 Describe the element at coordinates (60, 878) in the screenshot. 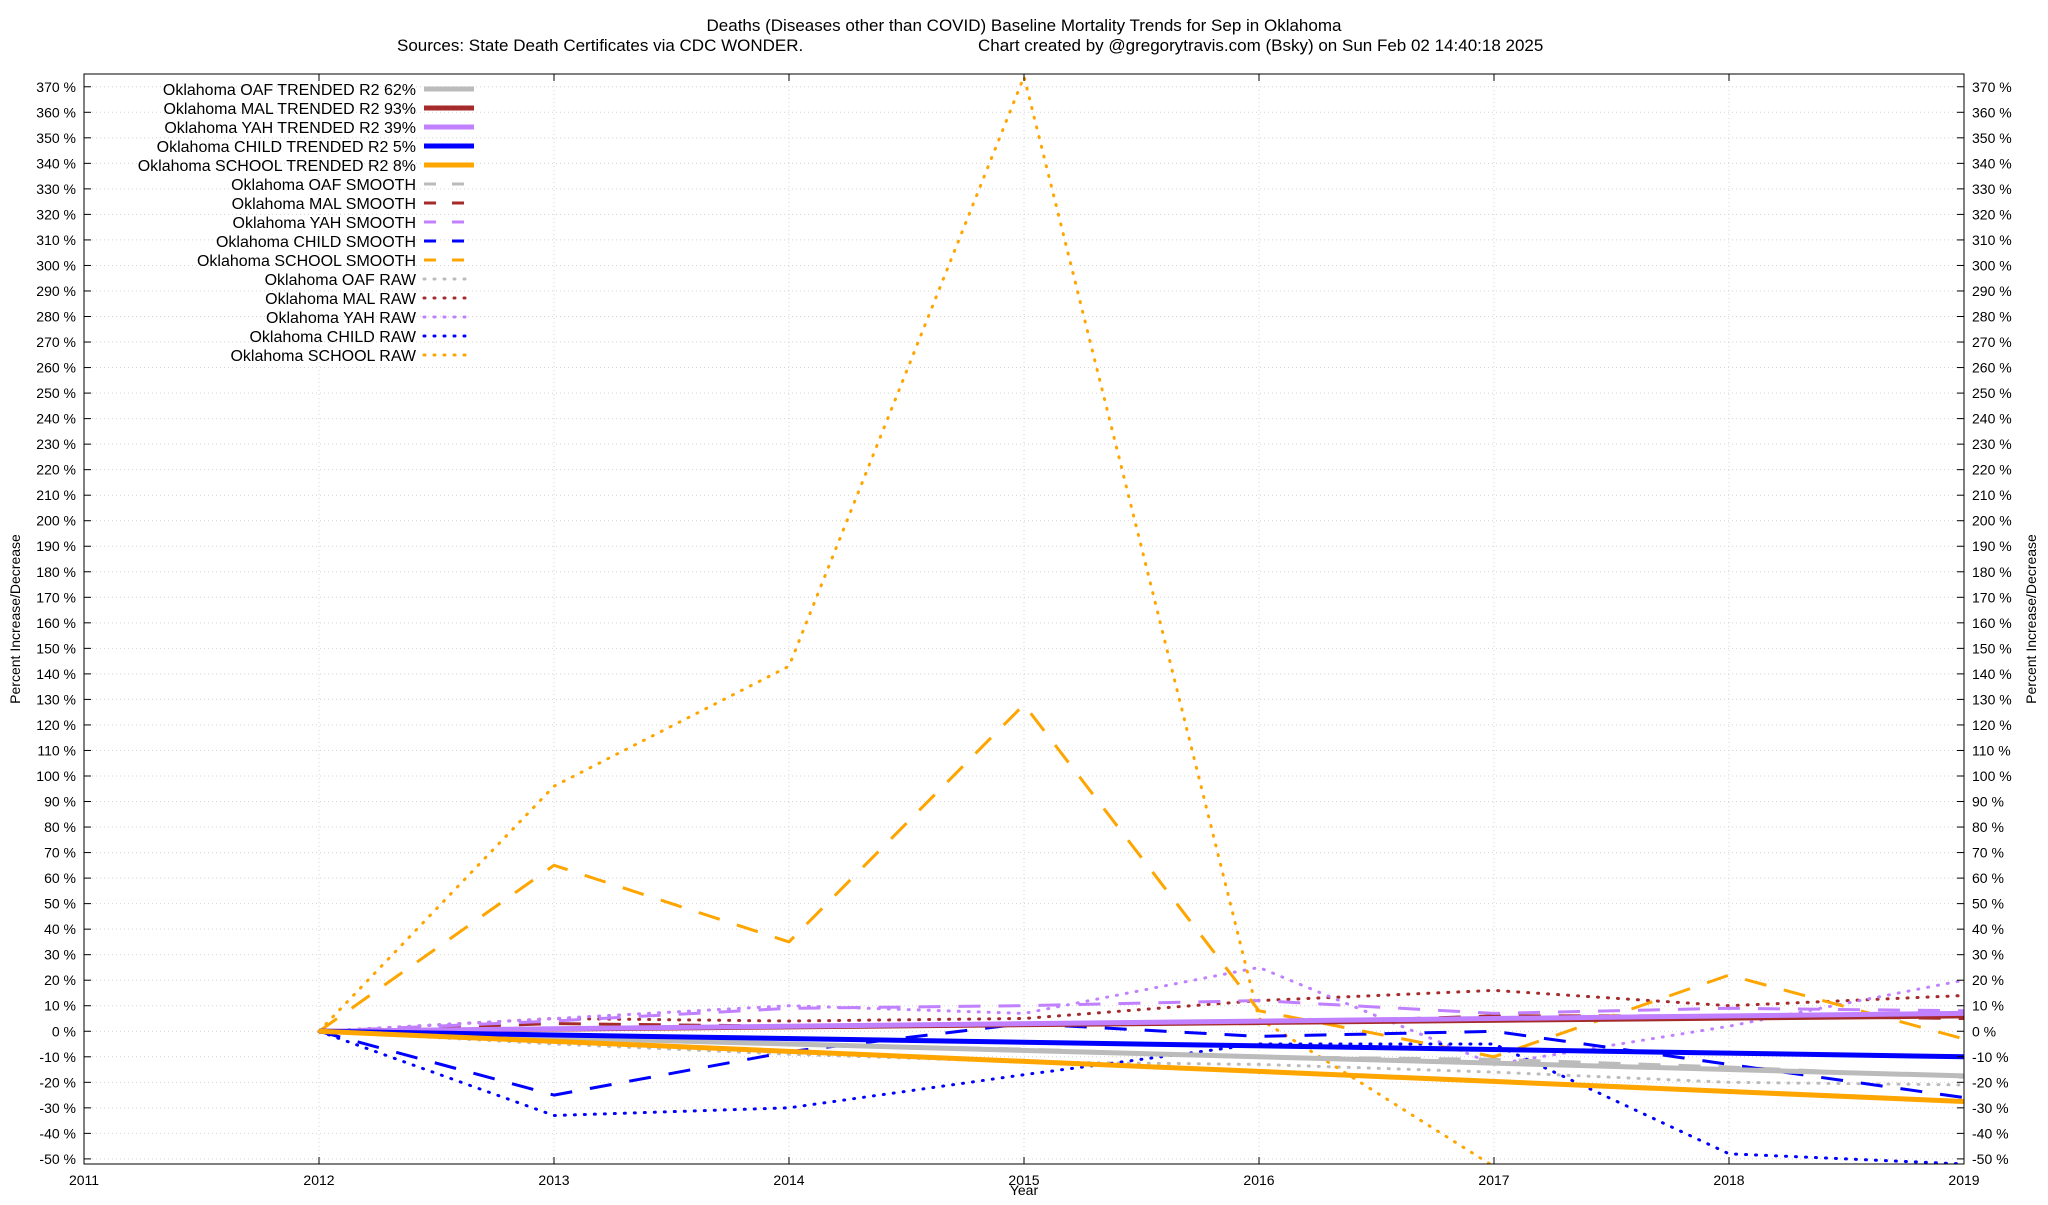

I see `y-tick-label-left: 60 %` at that location.